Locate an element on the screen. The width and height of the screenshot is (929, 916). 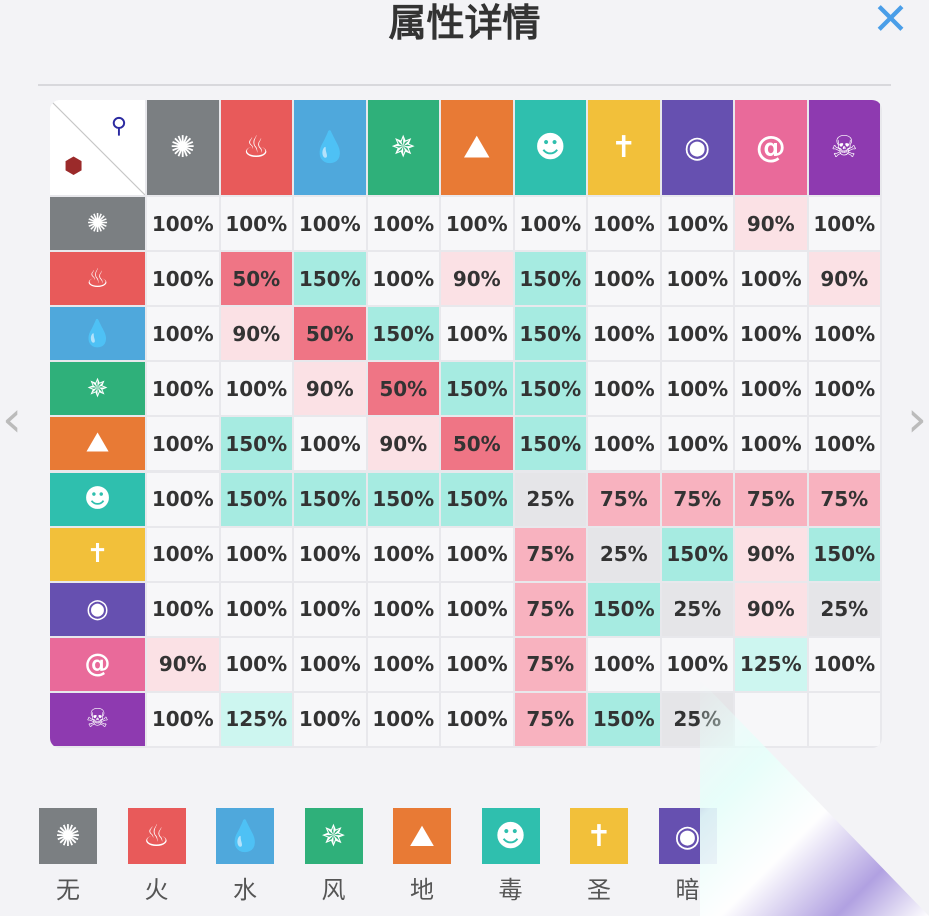
spiral-icon: @ is located at coordinates (97, 664).